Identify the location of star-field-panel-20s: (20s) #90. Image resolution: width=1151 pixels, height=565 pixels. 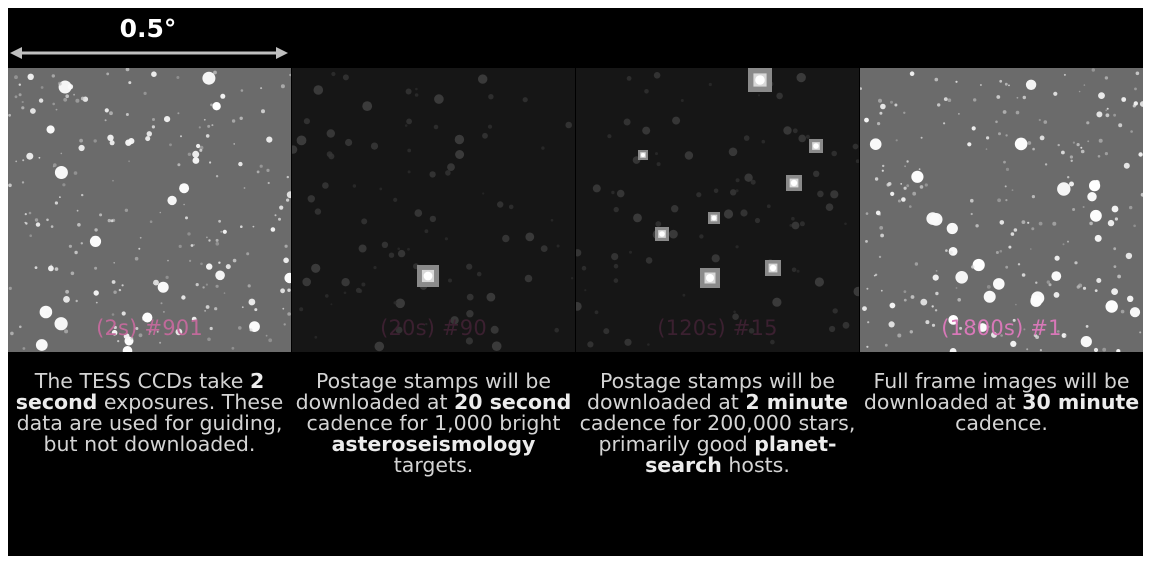
(433, 210).